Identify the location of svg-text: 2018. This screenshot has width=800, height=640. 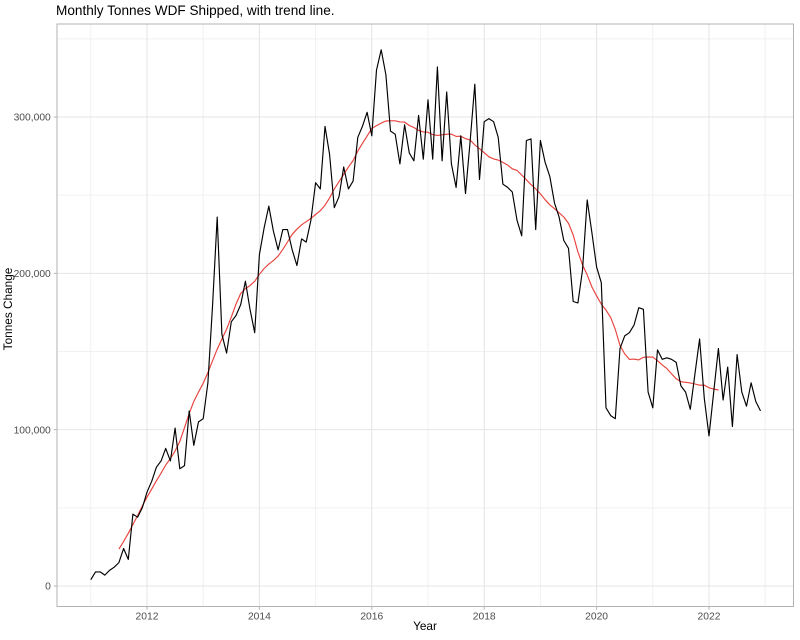
(484, 617).